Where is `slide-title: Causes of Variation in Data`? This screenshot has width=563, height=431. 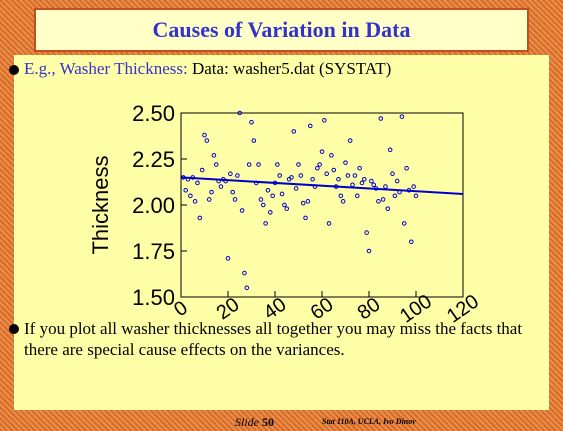
slide-title: Causes of Variation in Data is located at coordinates (281, 30).